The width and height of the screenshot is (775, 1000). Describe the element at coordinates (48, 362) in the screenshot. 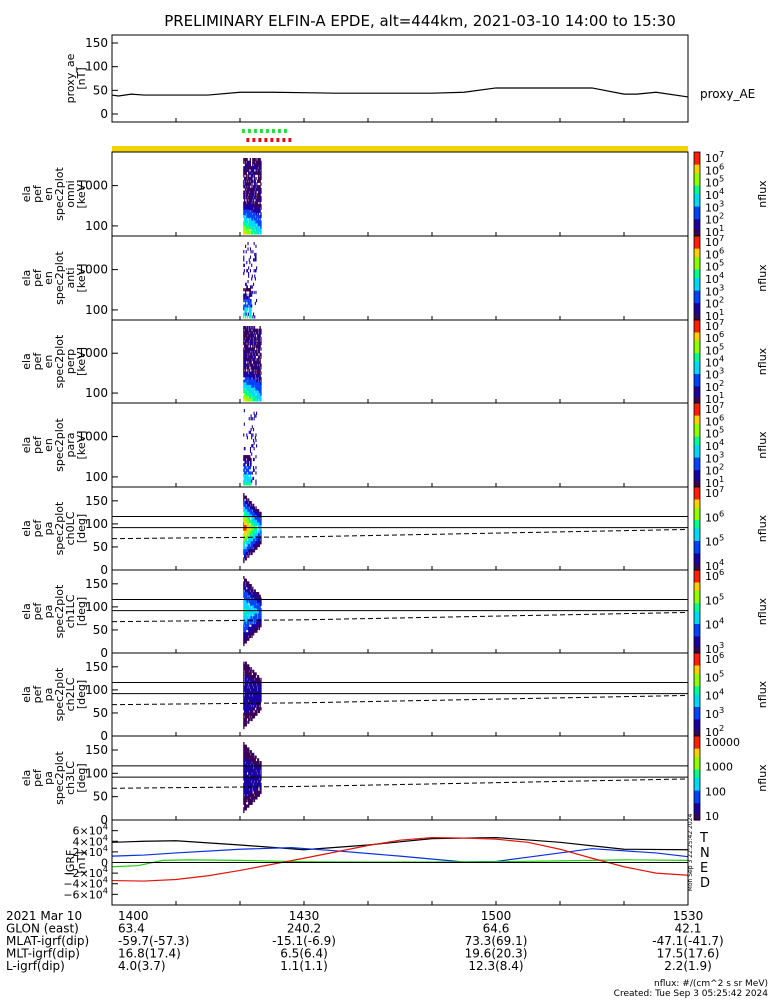

I see `ylabel-line: en` at that location.